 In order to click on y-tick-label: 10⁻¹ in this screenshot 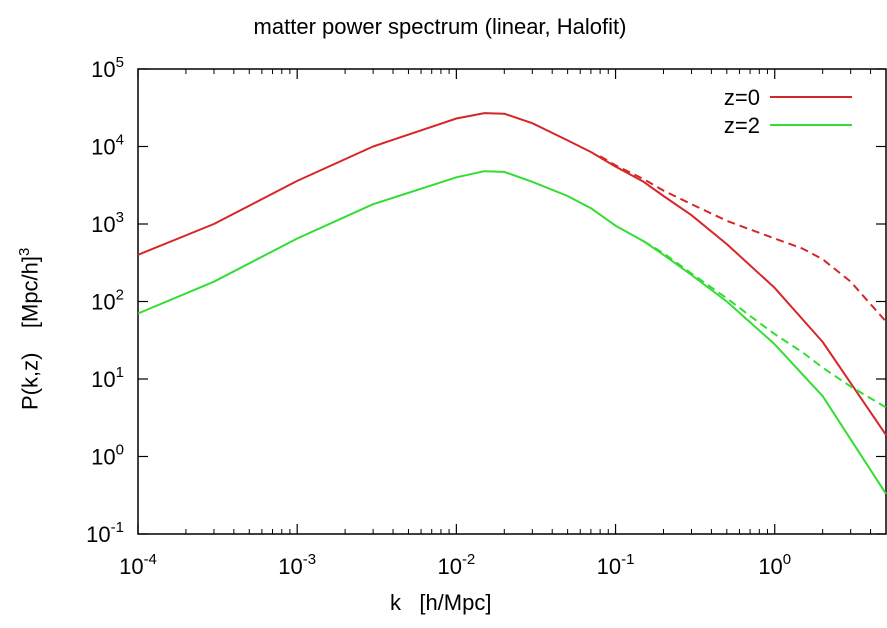, I will do `click(105, 533)`.